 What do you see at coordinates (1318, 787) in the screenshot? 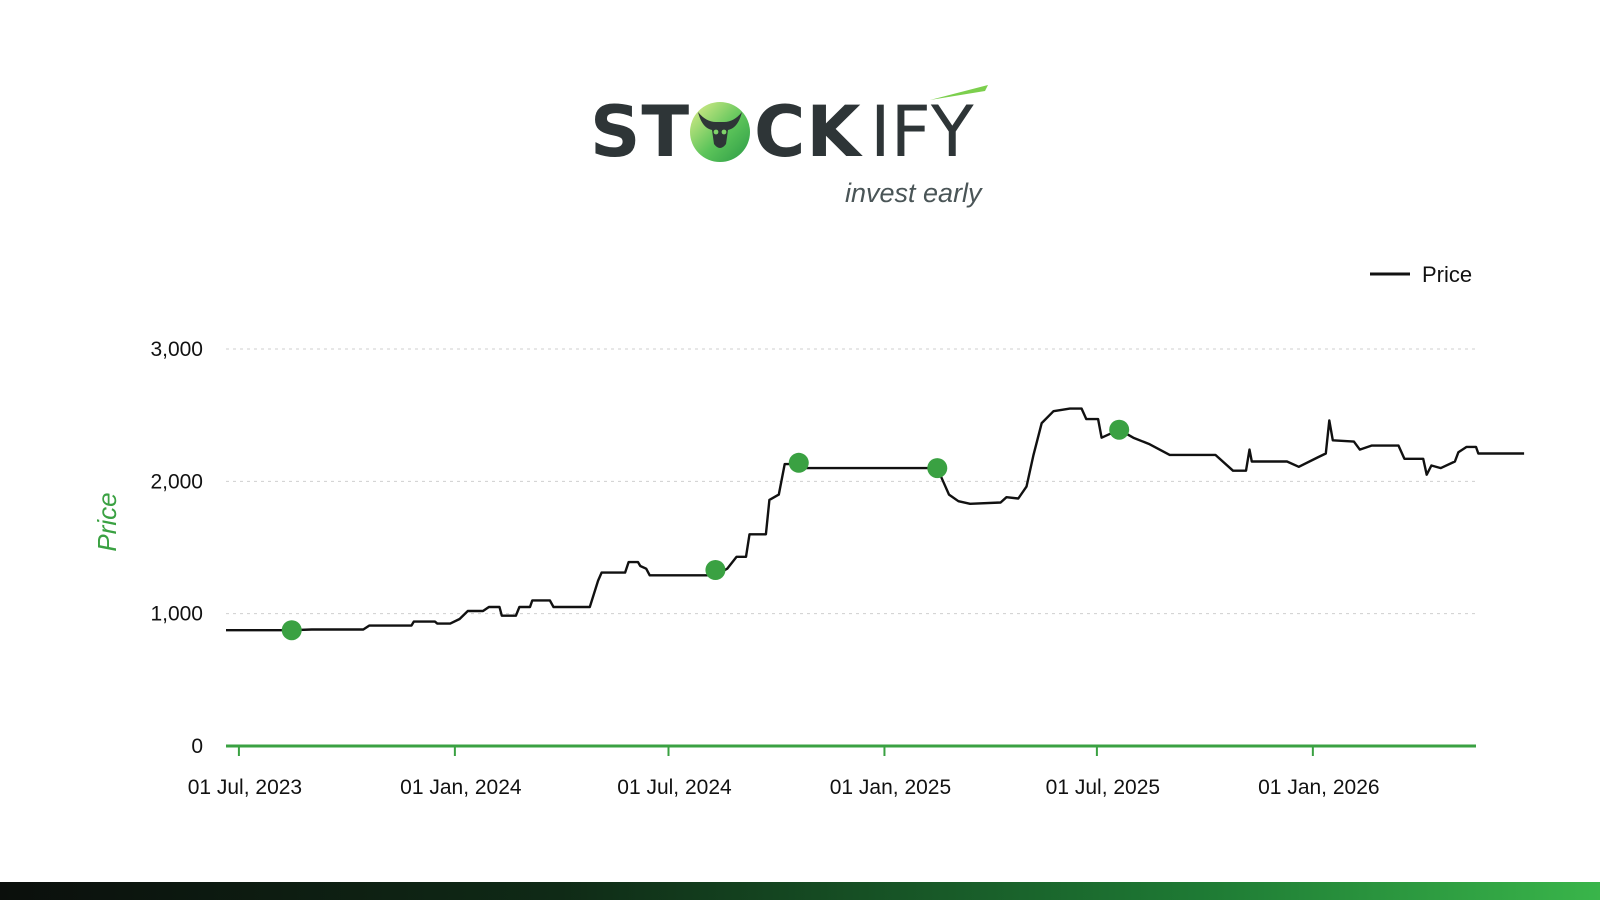
I see `x-tick-label: 01 Jan, 2026` at bounding box center [1318, 787].